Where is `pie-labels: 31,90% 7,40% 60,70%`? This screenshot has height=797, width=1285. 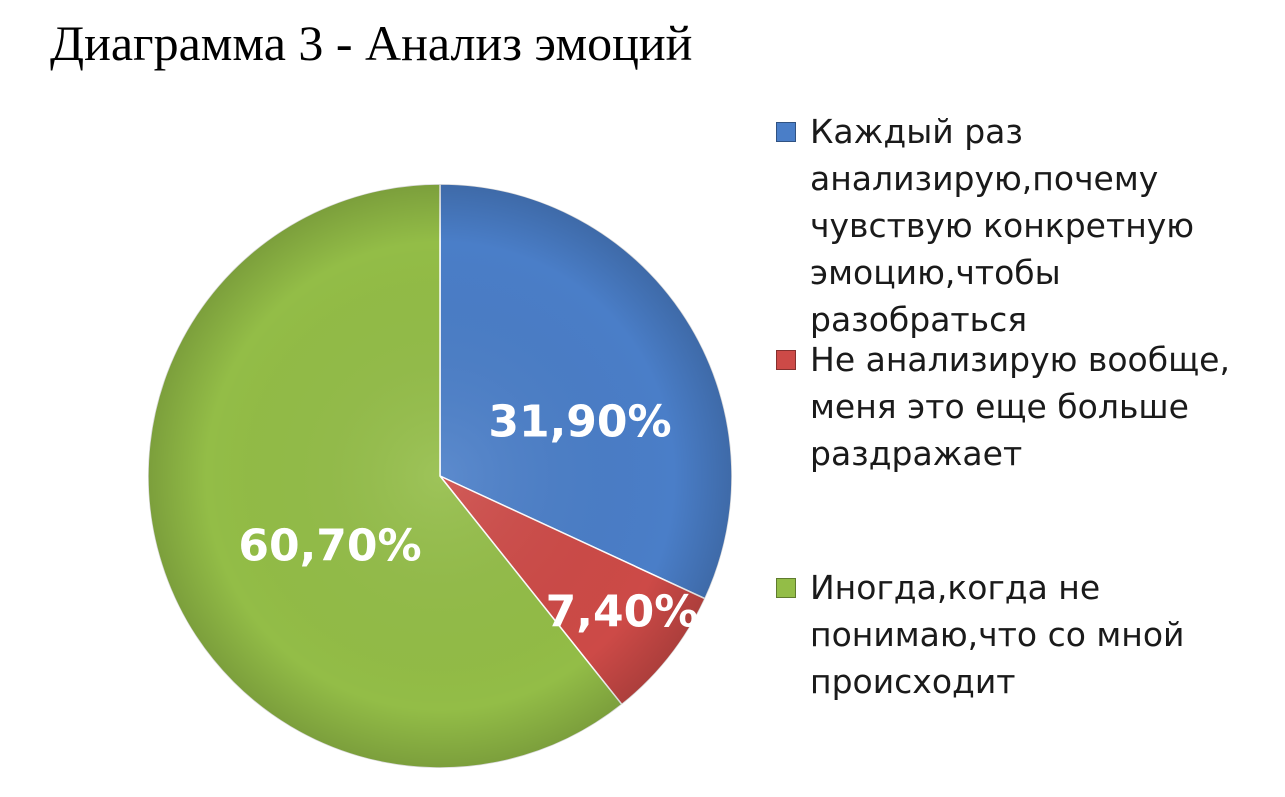
pie-labels: 31,90% 7,40% 60,70% is located at coordinates (468, 517).